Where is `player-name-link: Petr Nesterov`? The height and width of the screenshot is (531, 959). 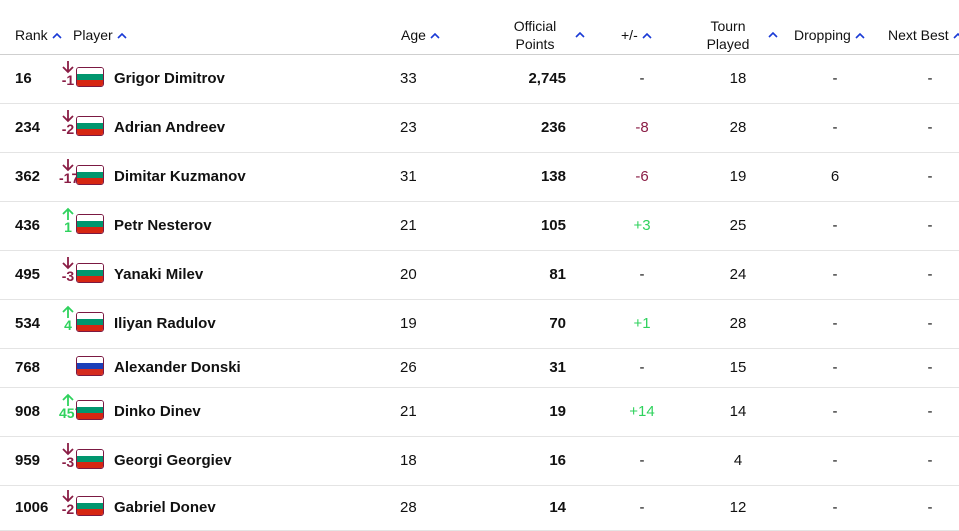
player-name-link: Petr Nesterov is located at coordinates (163, 225).